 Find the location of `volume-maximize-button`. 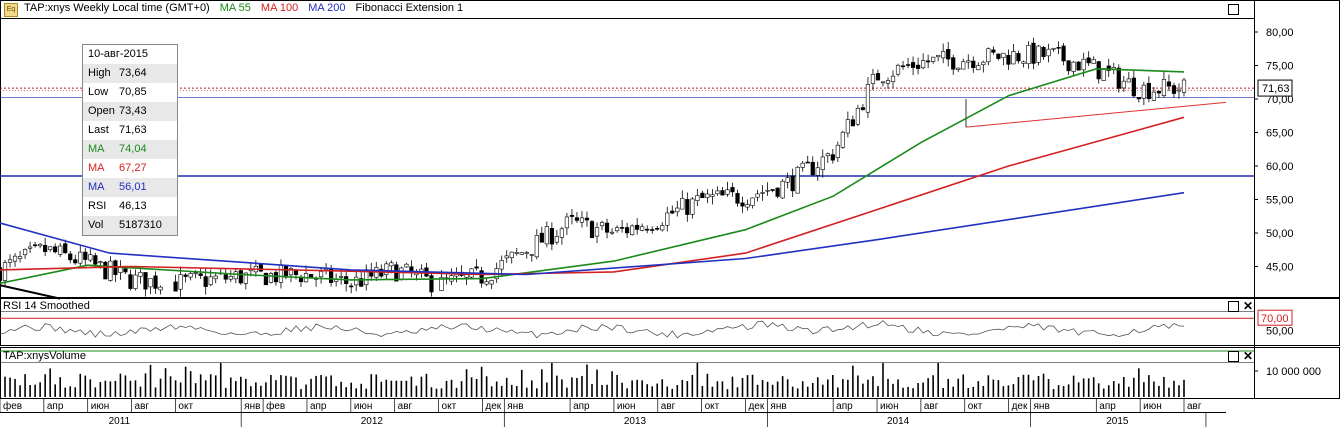

volume-maximize-button is located at coordinates (1233, 356).